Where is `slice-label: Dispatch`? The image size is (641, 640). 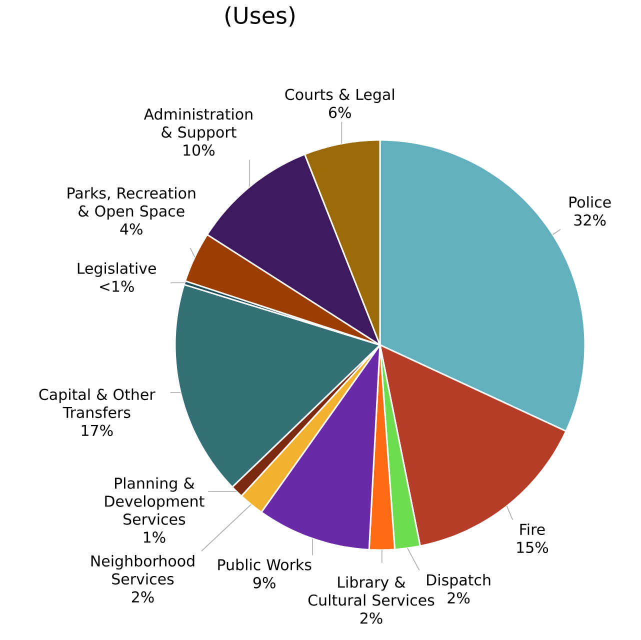 slice-label: Dispatch is located at coordinates (458, 581).